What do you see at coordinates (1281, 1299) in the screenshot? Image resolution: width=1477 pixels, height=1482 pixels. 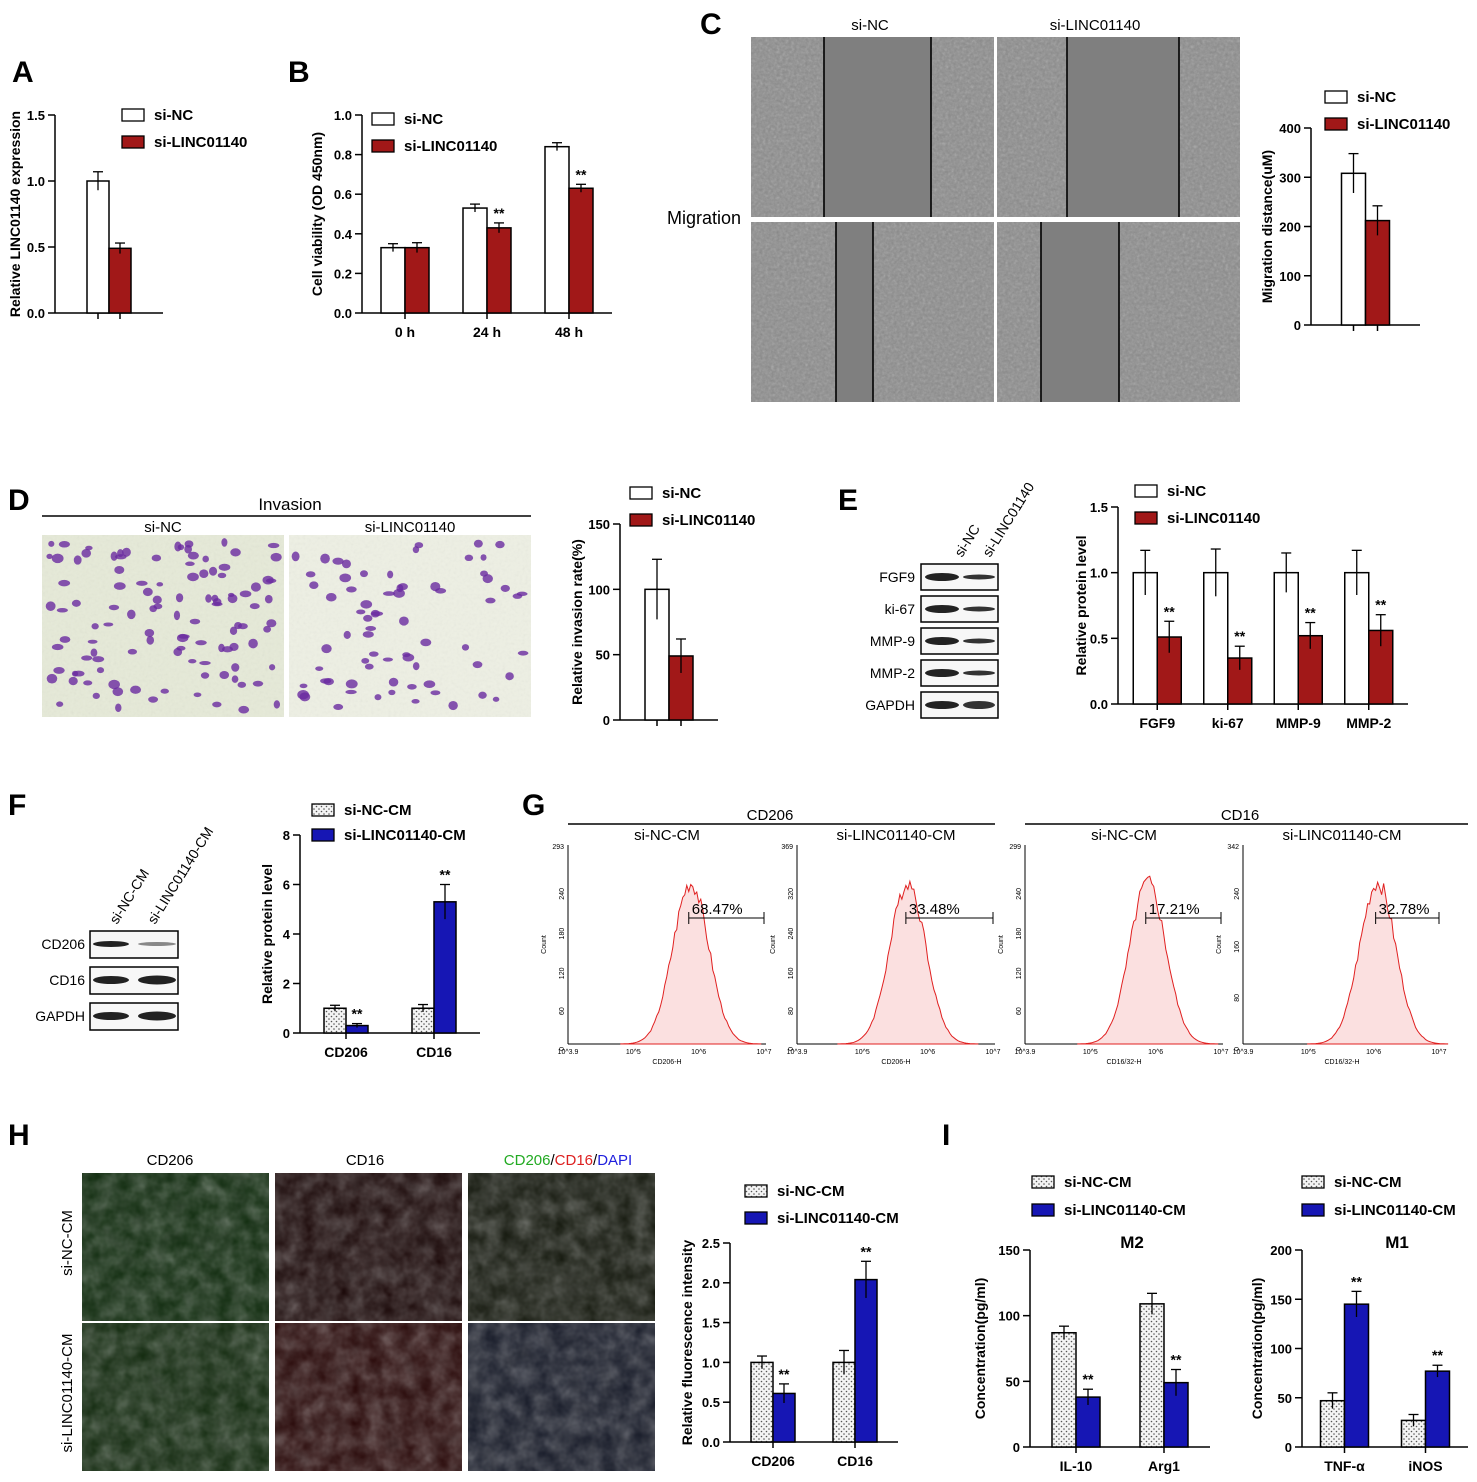 I see `I-M1-ytick-label: 150` at bounding box center [1281, 1299].